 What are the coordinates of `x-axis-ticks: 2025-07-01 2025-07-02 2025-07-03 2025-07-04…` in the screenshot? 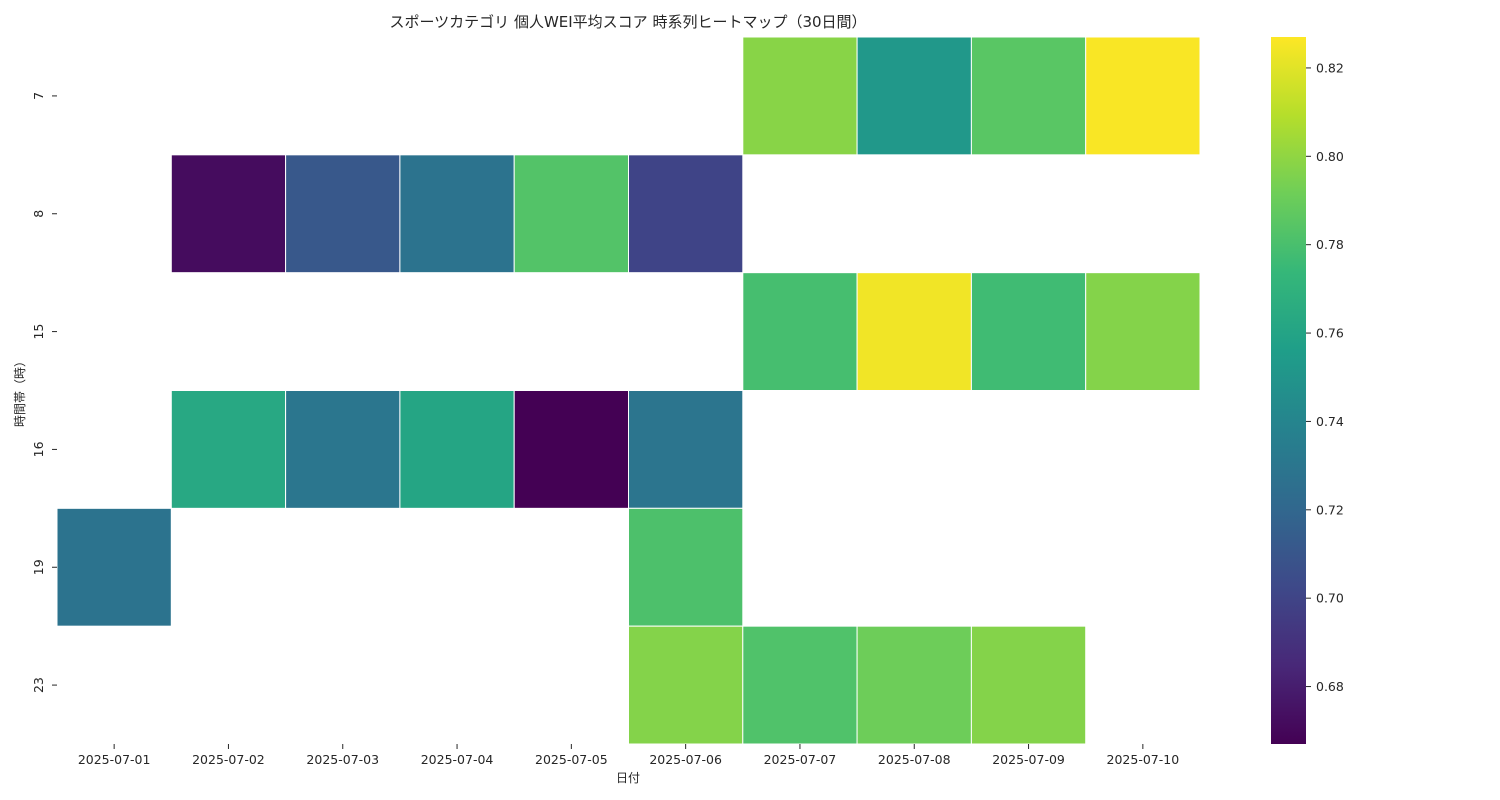 It's located at (628, 755).